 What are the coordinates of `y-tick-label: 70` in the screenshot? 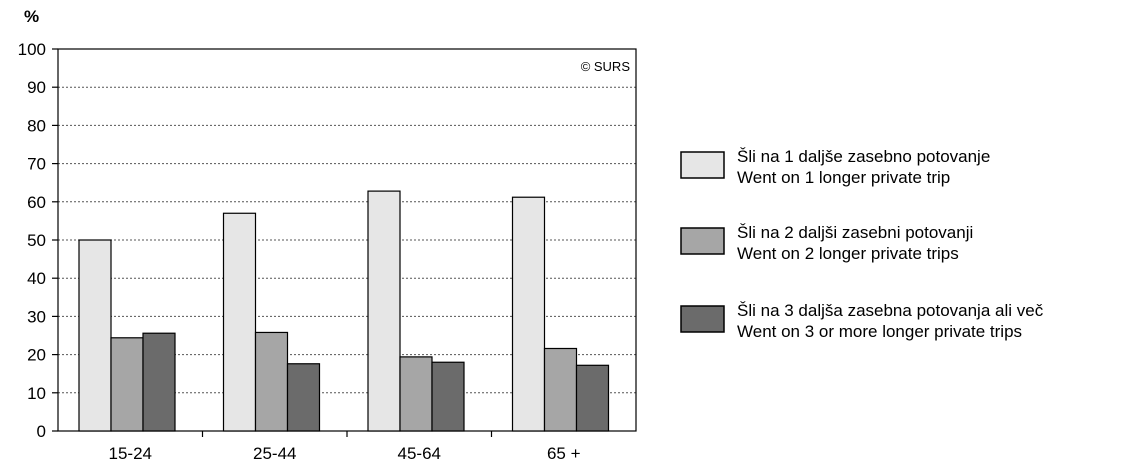 It's located at (36, 164).